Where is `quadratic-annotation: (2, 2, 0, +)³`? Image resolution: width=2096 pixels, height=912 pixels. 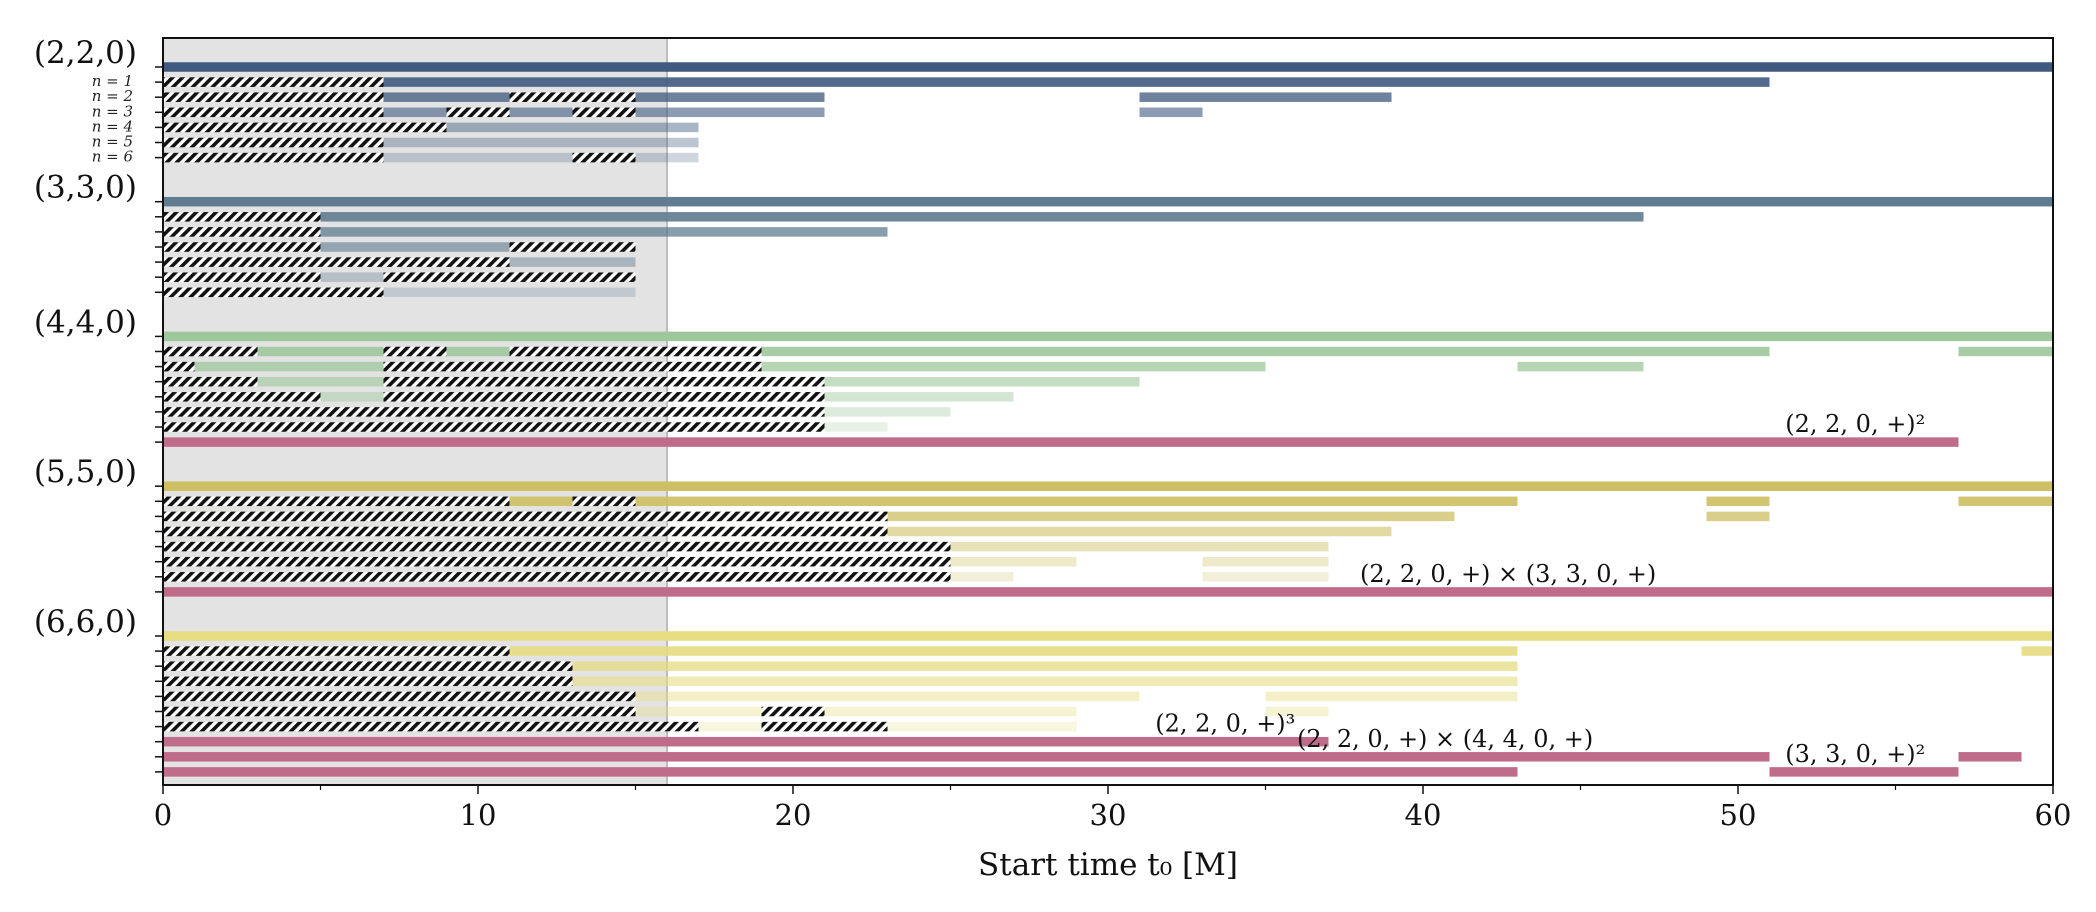
quadratic-annotation: (2, 2, 0, +)³ is located at coordinates (1225, 724).